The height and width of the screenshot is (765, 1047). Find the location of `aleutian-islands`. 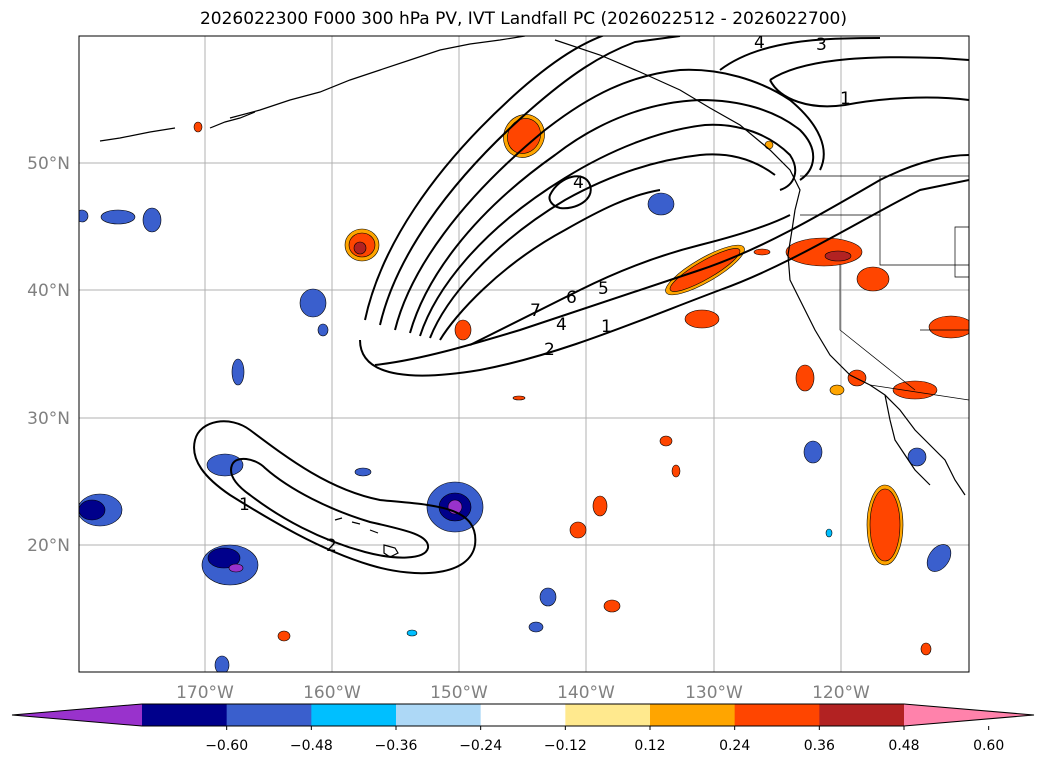

aleutian-islands is located at coordinates (137, 134).